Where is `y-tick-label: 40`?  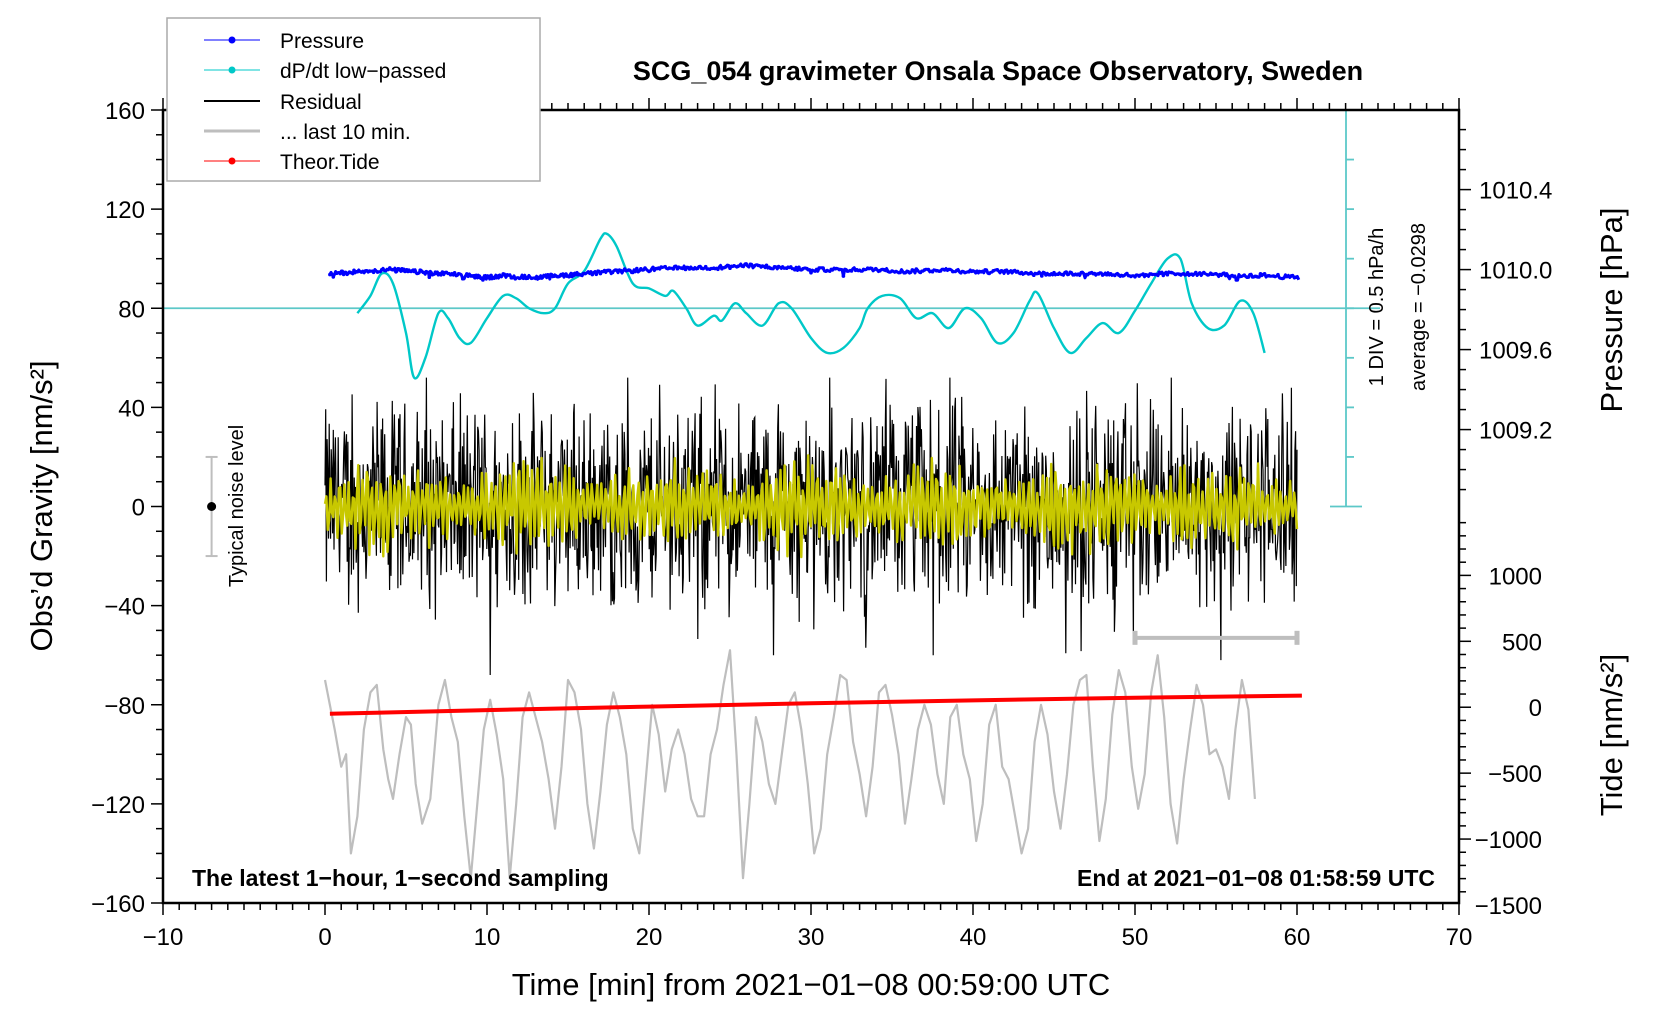 y-tick-label: 40 is located at coordinates (131, 408).